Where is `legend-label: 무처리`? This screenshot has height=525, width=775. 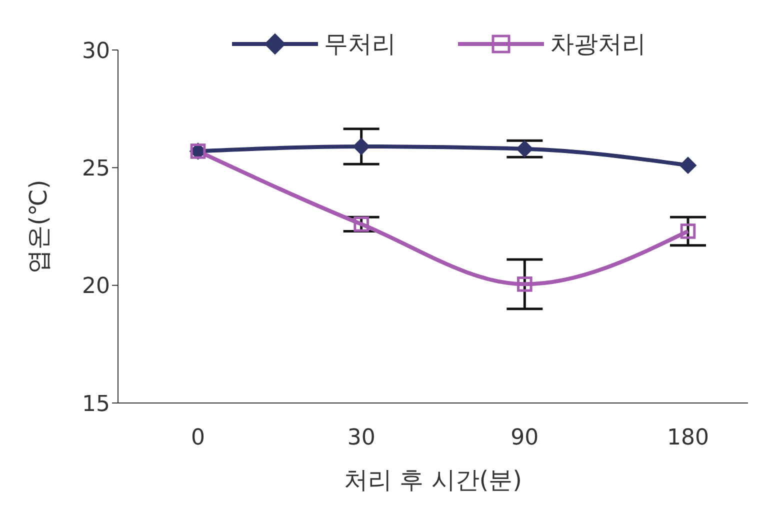 legend-label: 무처리 is located at coordinates (360, 44).